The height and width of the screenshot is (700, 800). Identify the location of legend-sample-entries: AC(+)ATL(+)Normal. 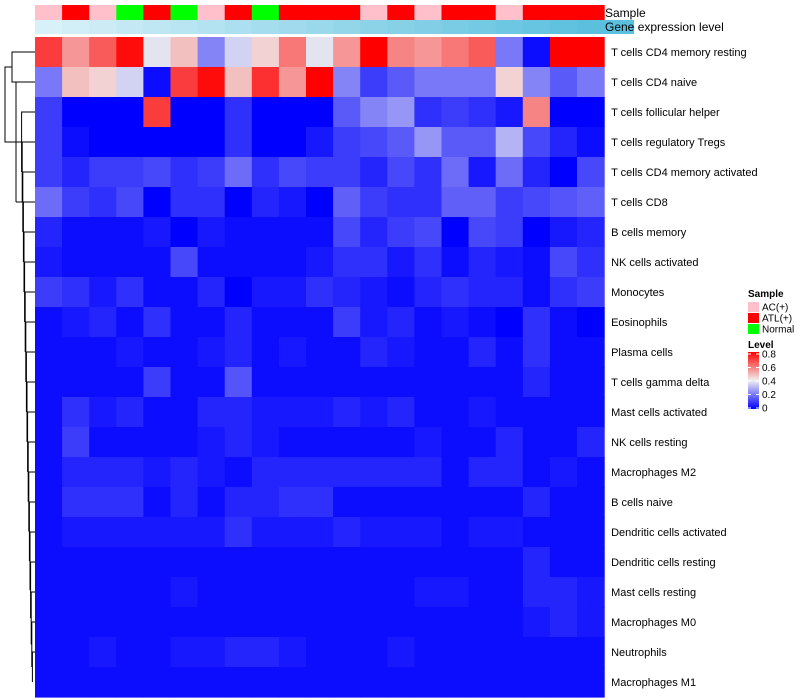
(771, 319).